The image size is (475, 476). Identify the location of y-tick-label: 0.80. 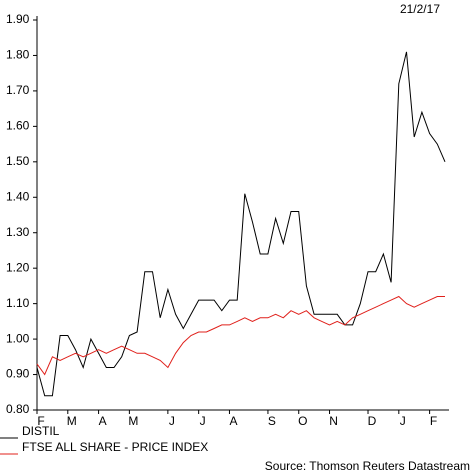
(18, 409).